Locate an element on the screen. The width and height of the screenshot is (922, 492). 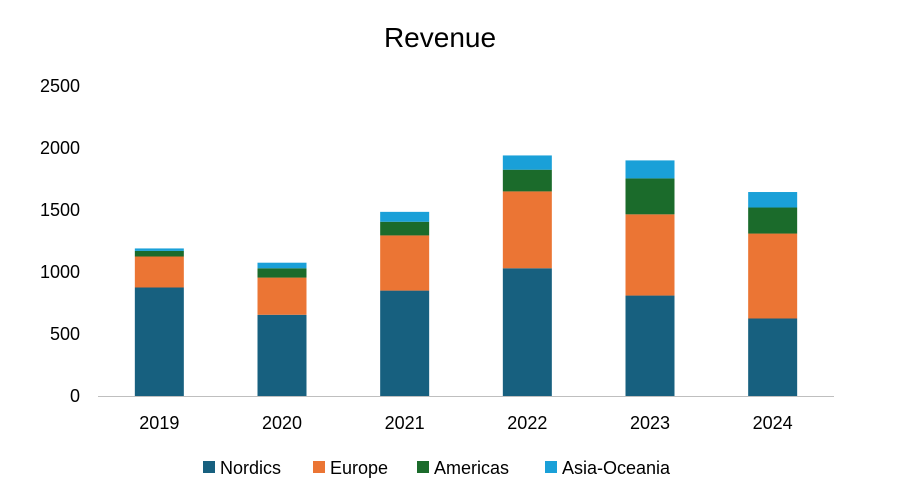
y-tick-label: 2000 is located at coordinates (60, 148).